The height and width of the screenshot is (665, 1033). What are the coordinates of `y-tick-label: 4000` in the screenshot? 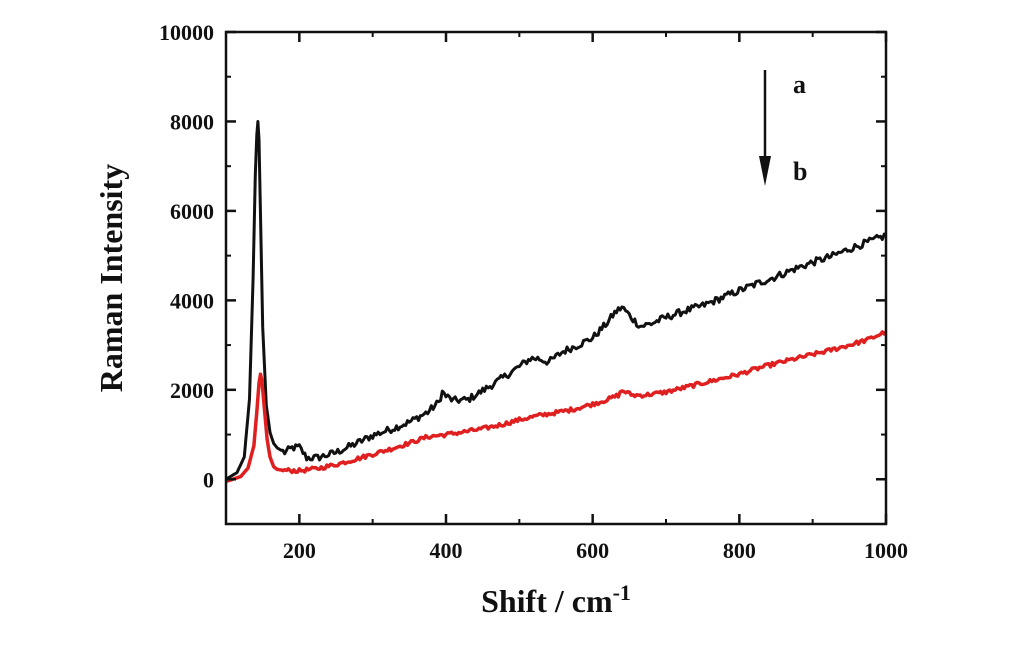 It's located at (192, 300).